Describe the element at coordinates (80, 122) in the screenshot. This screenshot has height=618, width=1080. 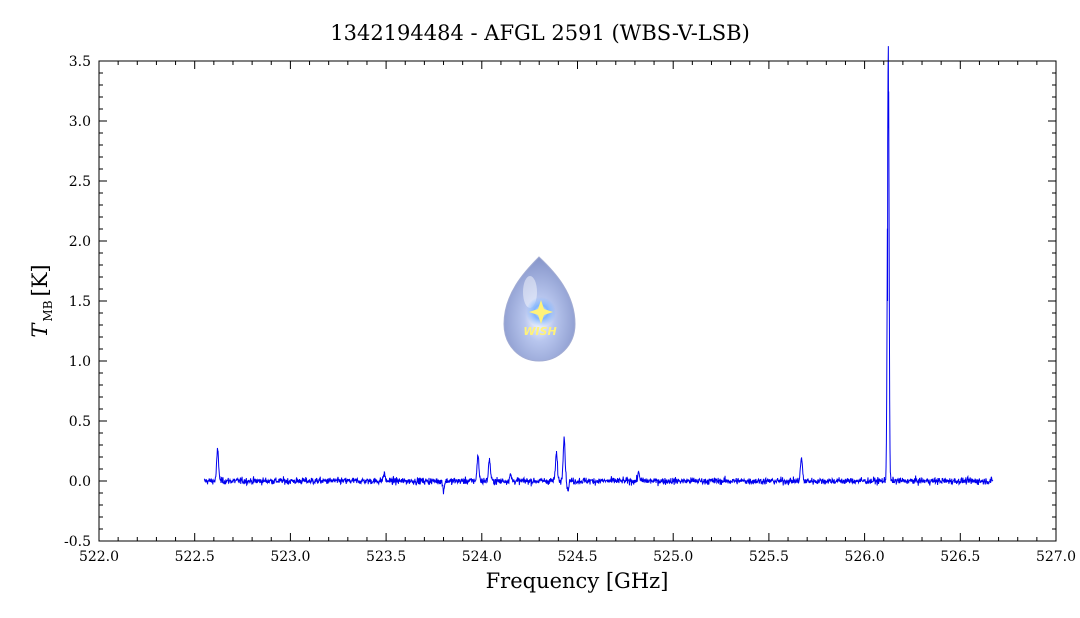
I see `y-tick-label: 3.0` at that location.